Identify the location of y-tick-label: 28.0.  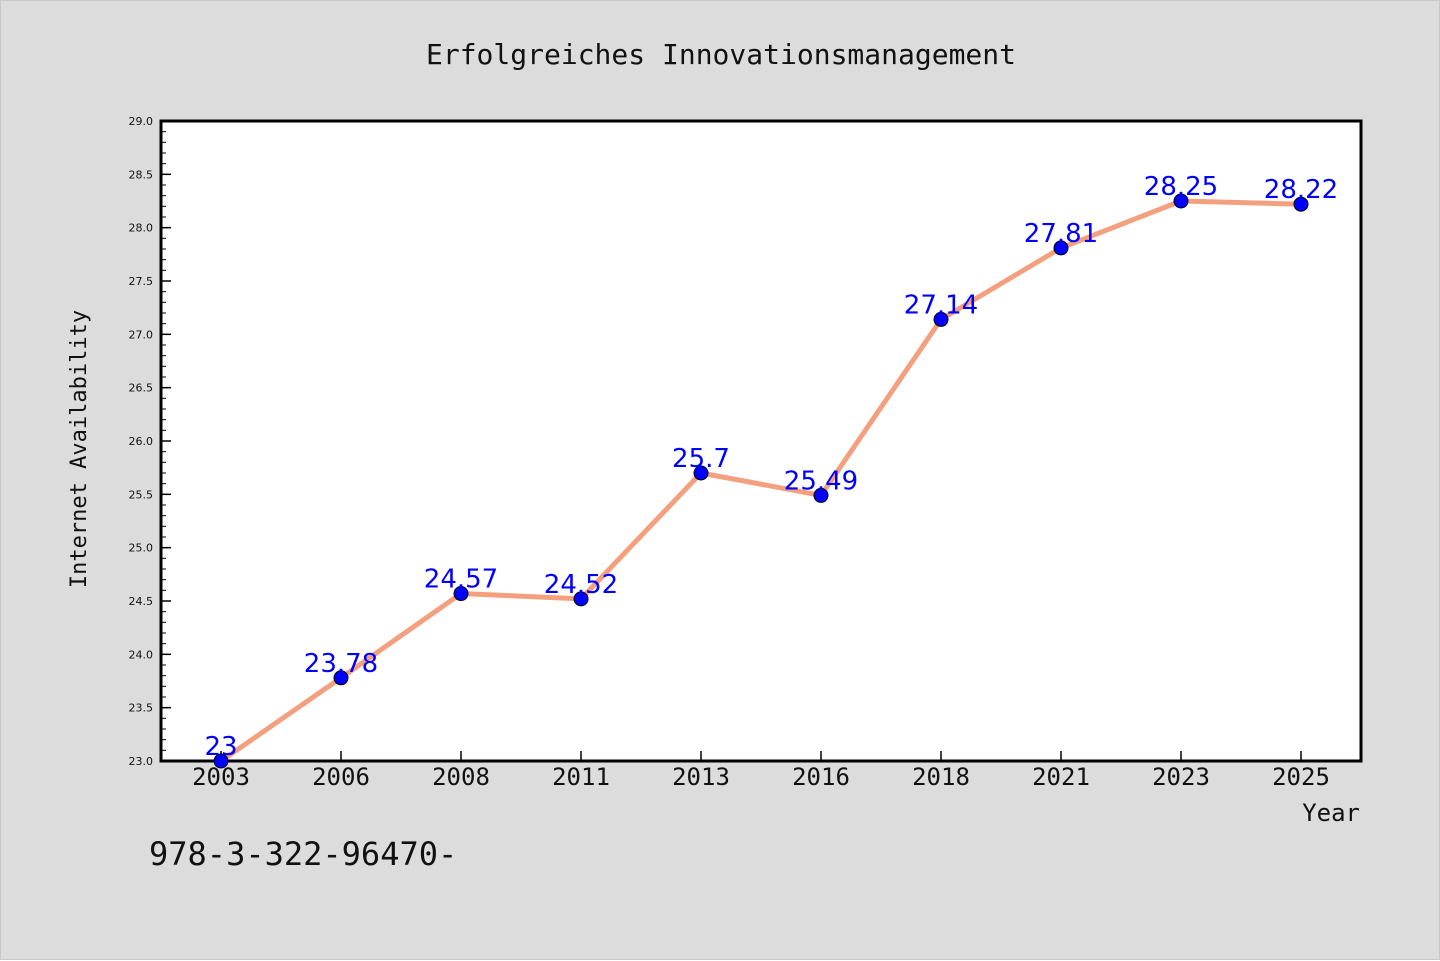
(141, 228).